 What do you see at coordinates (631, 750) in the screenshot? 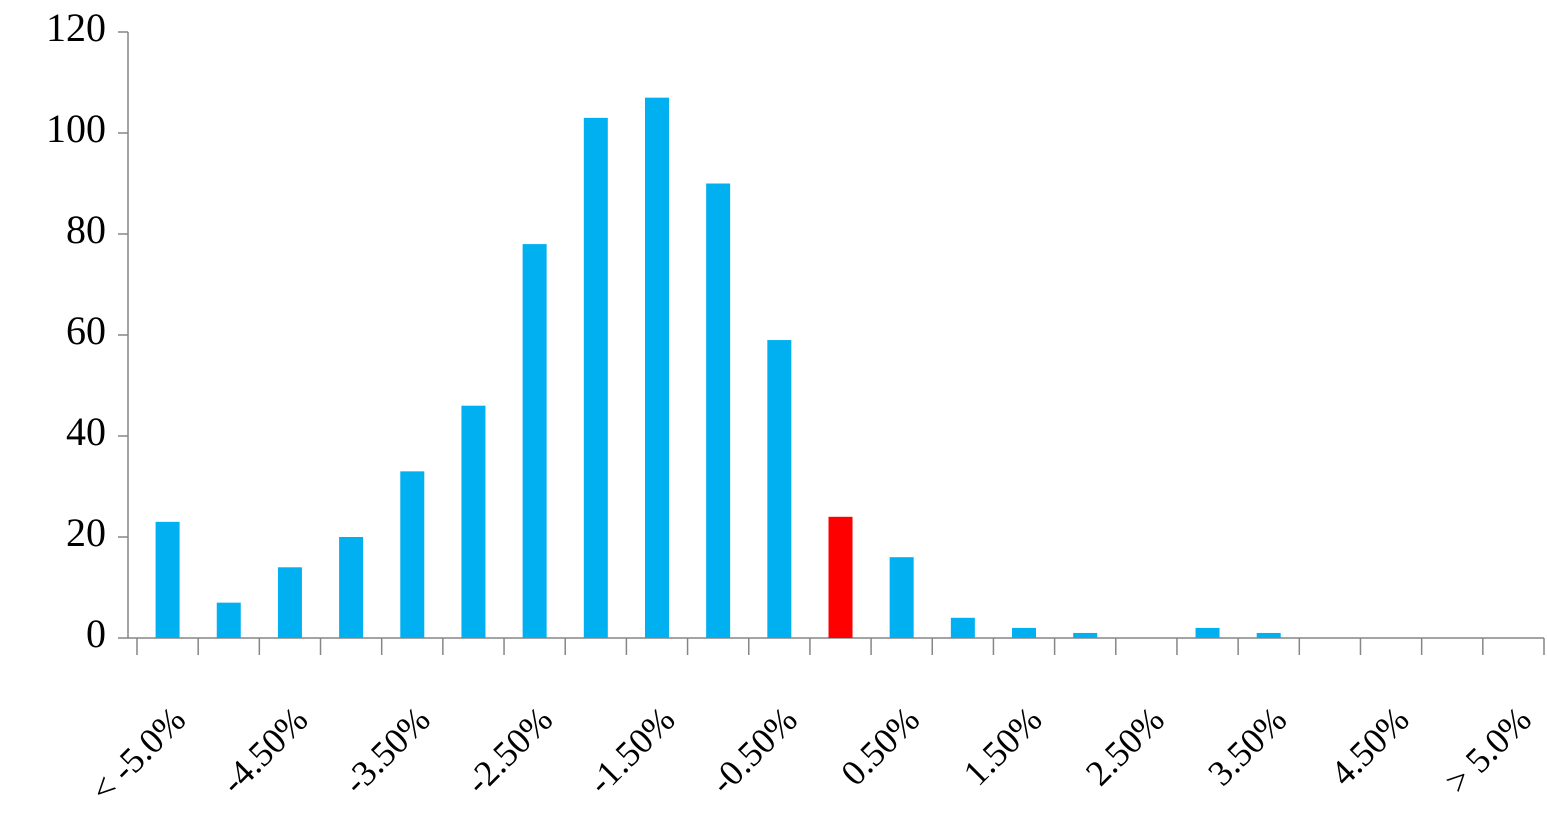
I see `x-tick-label: -1.50%` at bounding box center [631, 750].